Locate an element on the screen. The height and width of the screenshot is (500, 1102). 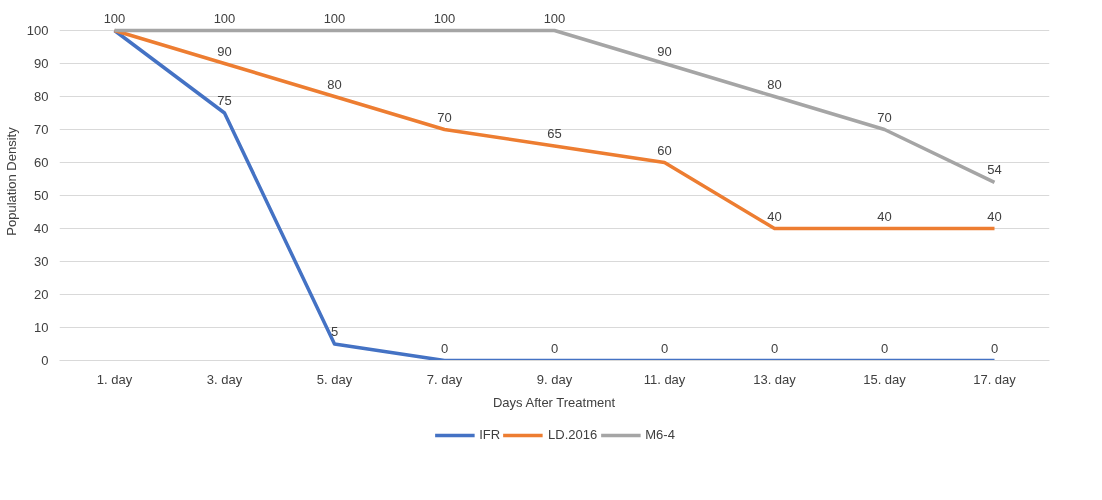
y-tick-label: 40 is located at coordinates (41, 228).